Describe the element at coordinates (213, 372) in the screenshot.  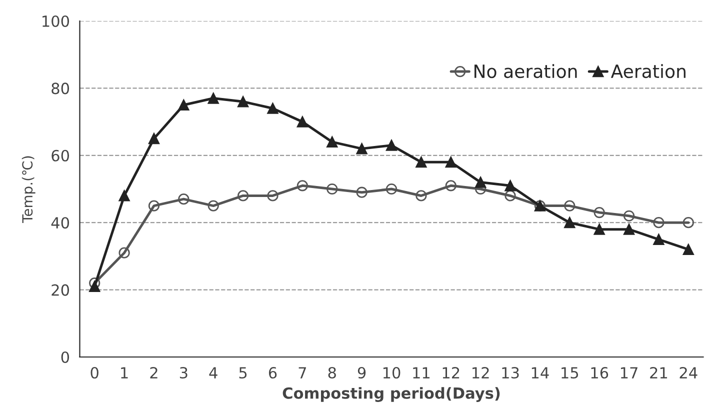
I see `x-tick-label: 4` at that location.